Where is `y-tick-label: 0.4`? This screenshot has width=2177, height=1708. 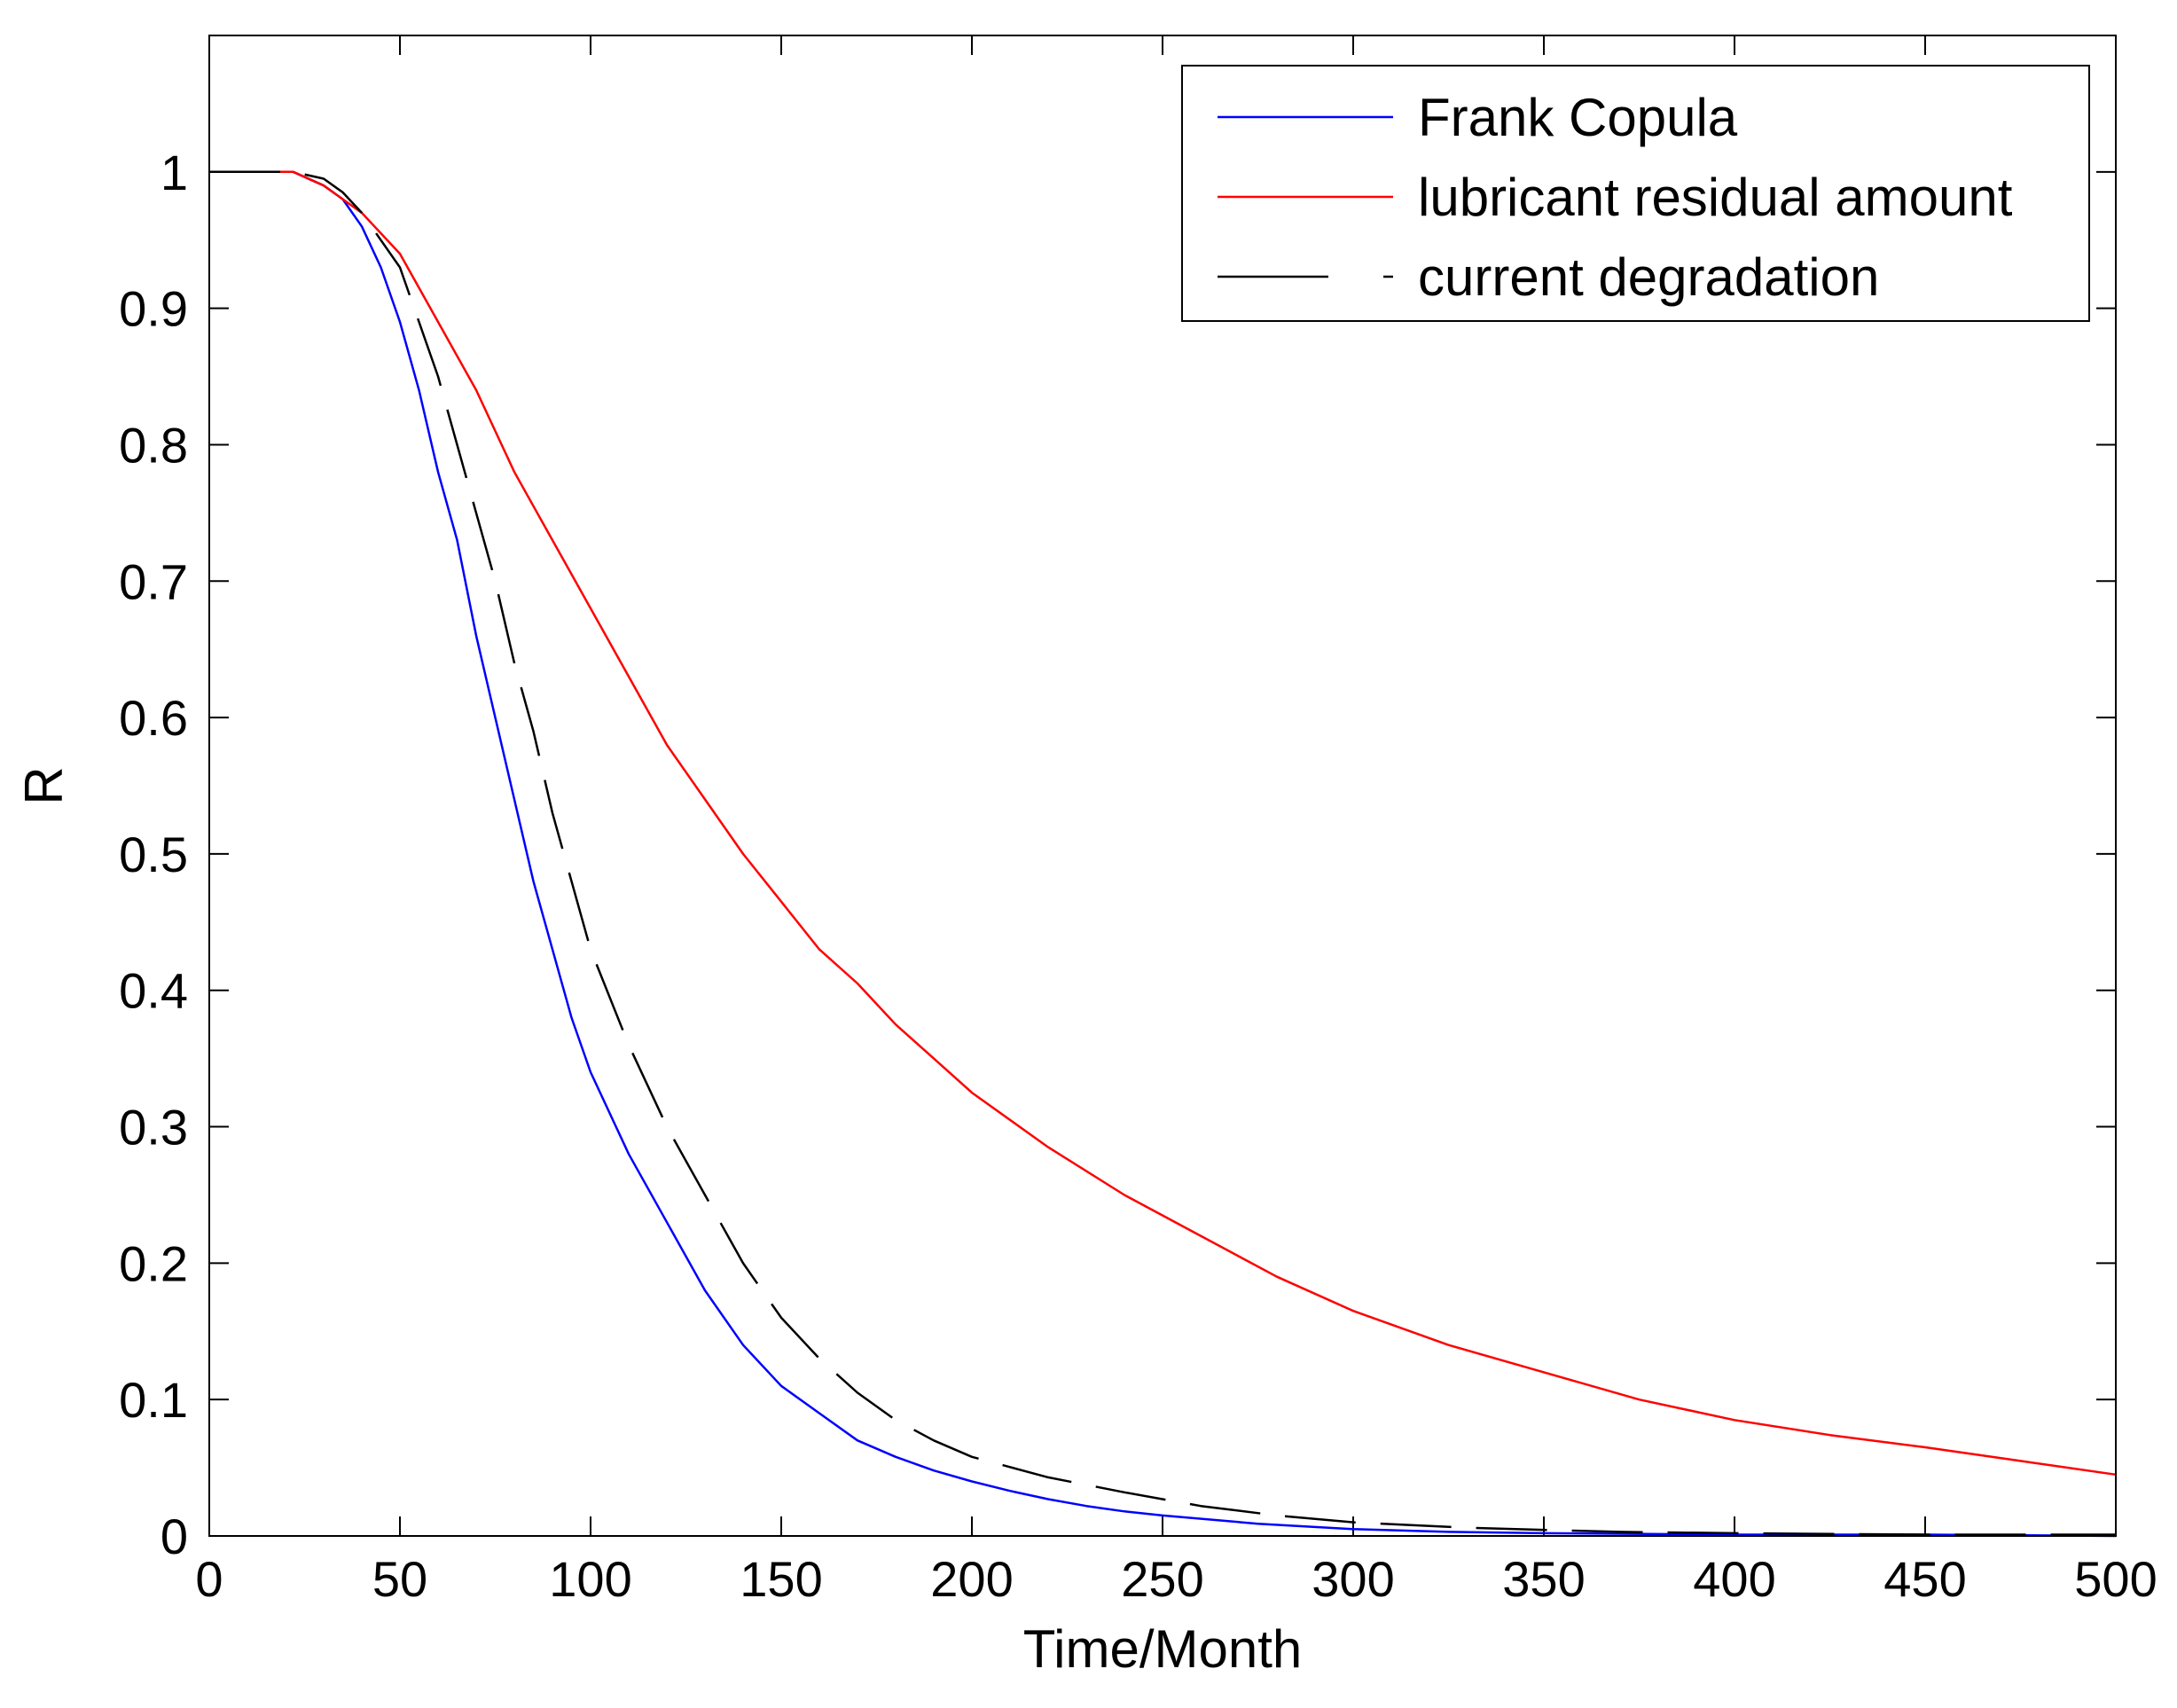
y-tick-label: 0.4 is located at coordinates (153, 991).